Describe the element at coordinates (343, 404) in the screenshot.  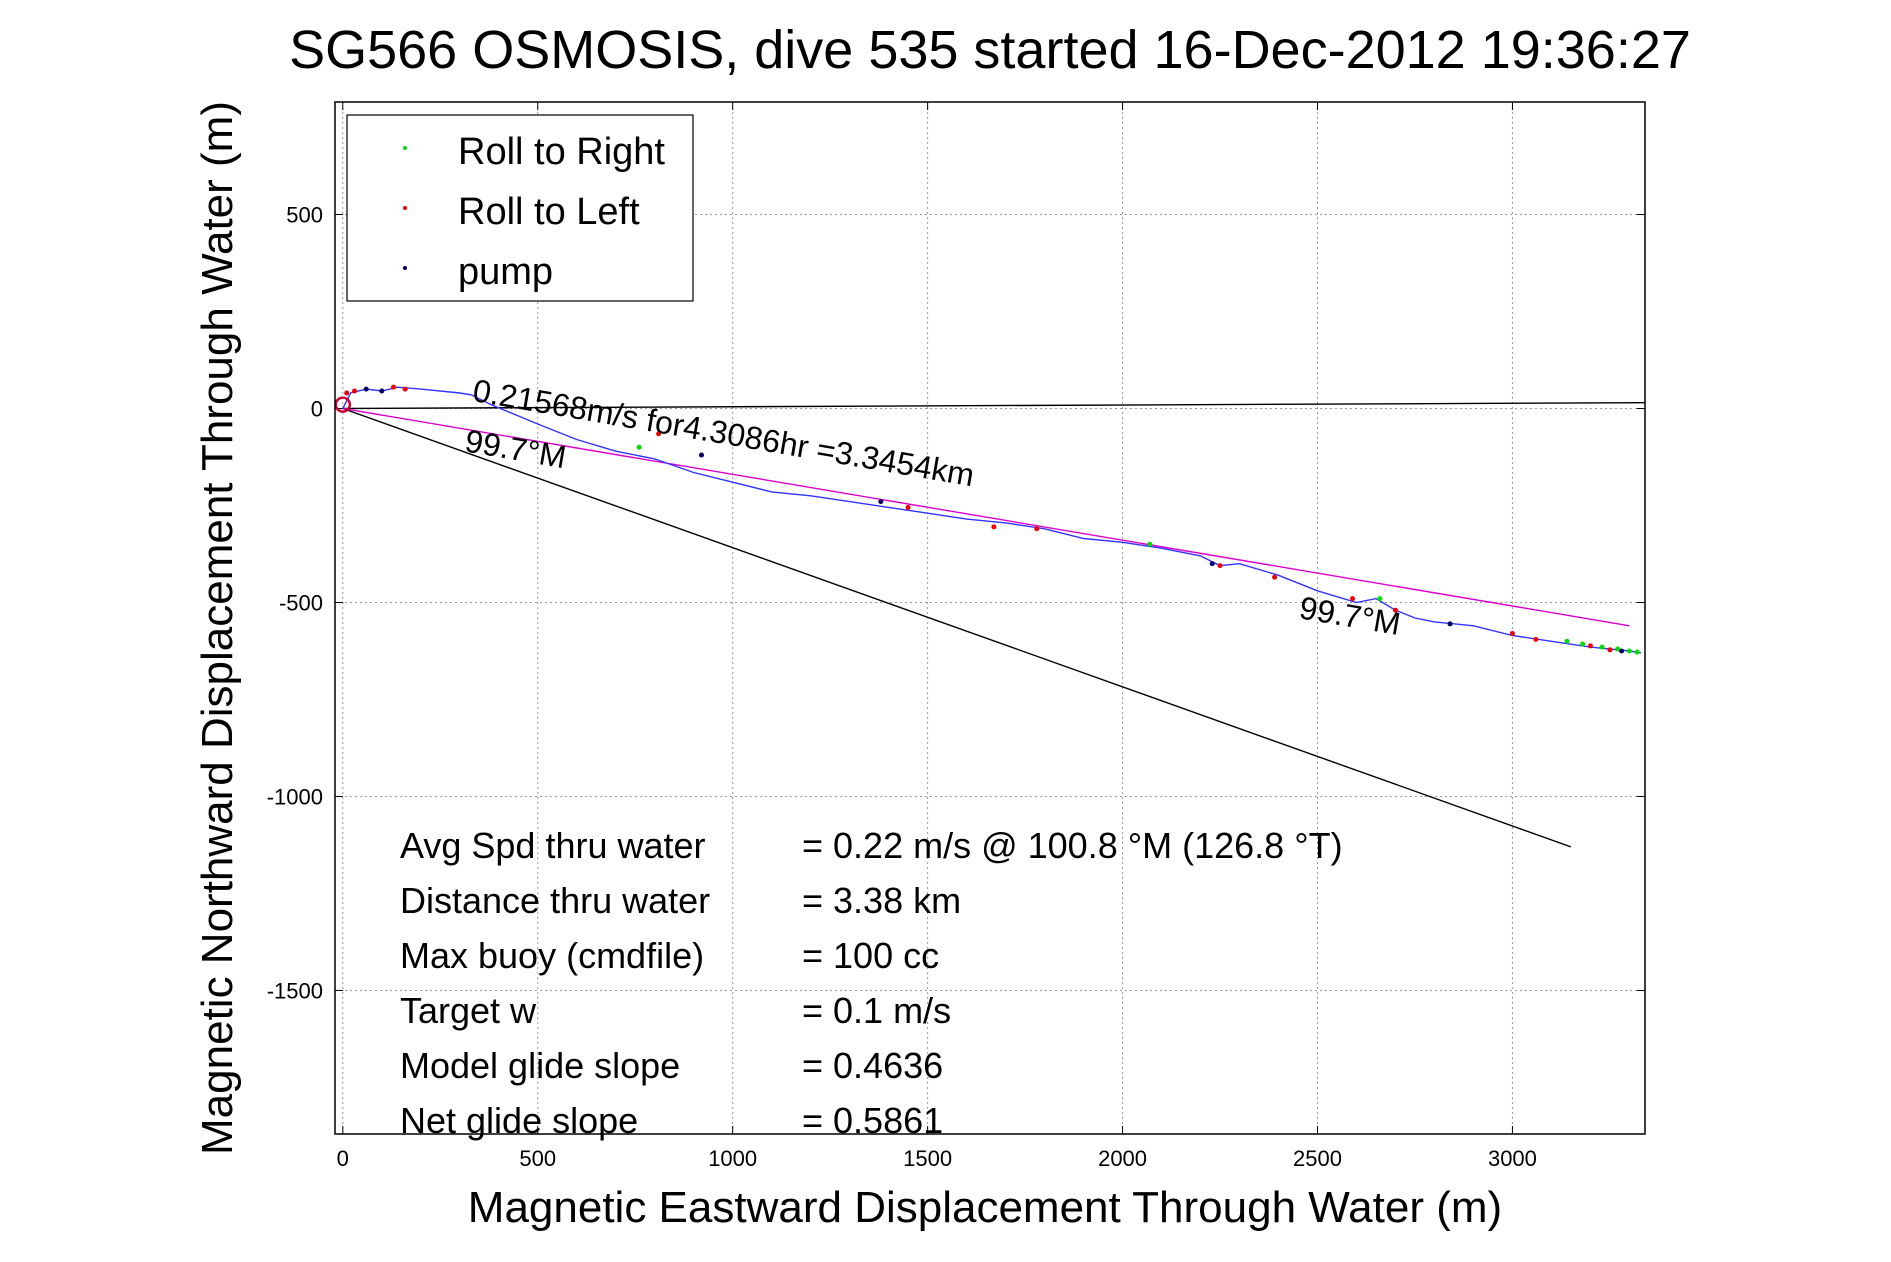
I see `track-start-marker` at that location.